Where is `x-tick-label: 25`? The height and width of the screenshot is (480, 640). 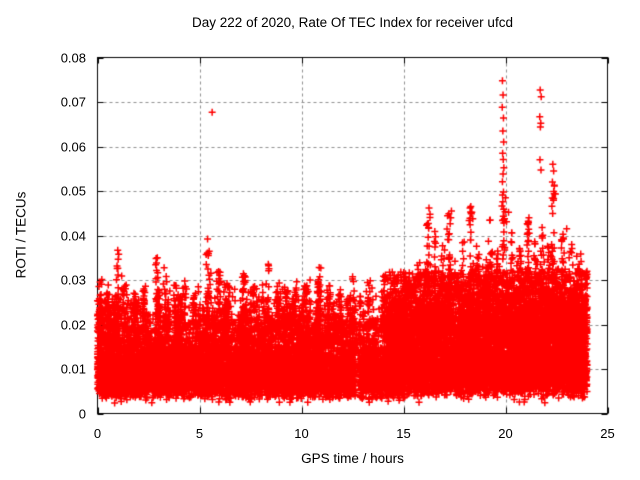 x-tick-label: 25 is located at coordinates (607, 433).